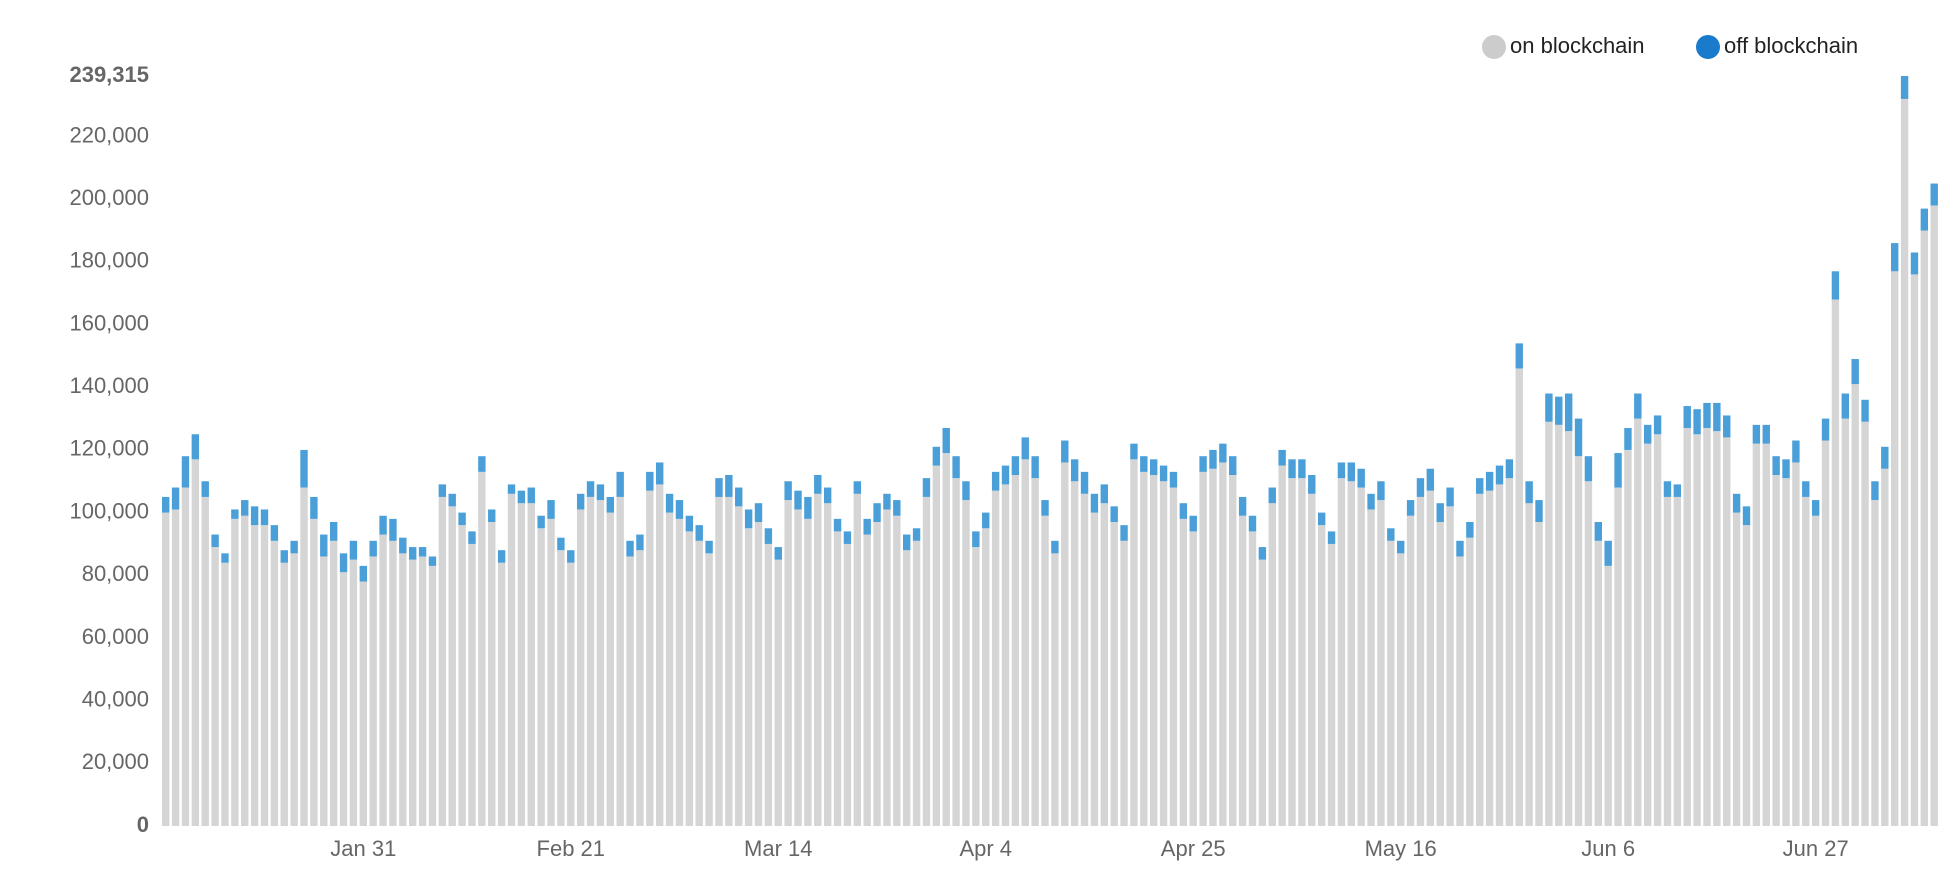 The width and height of the screenshot is (1960, 882). What do you see at coordinates (109, 197) in the screenshot?
I see `y-tick-label: 200,000` at bounding box center [109, 197].